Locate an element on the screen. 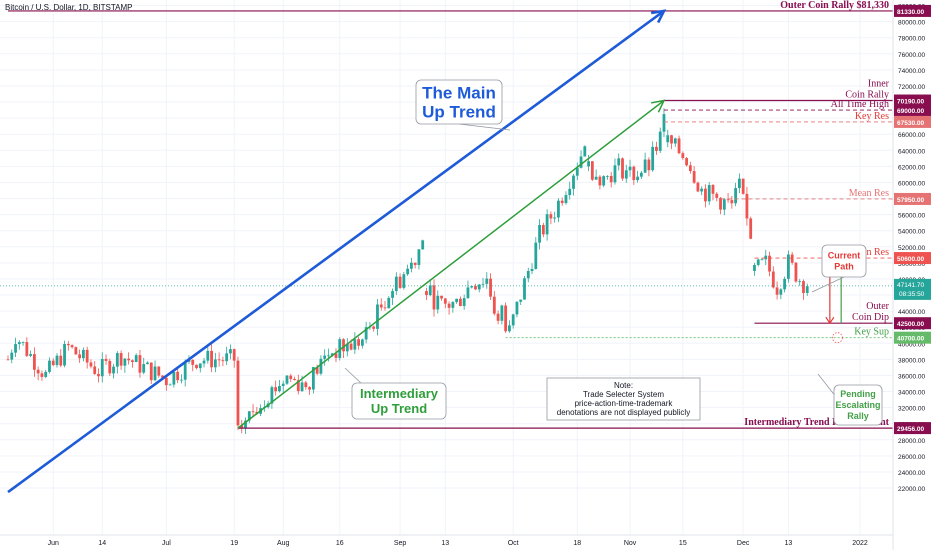  price-level-tag-text: 50600.00 is located at coordinates (910, 259).